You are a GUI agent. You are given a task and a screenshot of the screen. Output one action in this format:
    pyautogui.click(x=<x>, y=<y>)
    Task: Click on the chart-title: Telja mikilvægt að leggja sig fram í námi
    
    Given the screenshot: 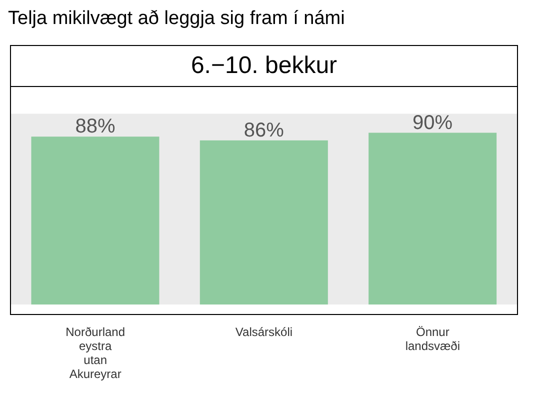 What is the action you would take?
    pyautogui.click(x=176, y=19)
    